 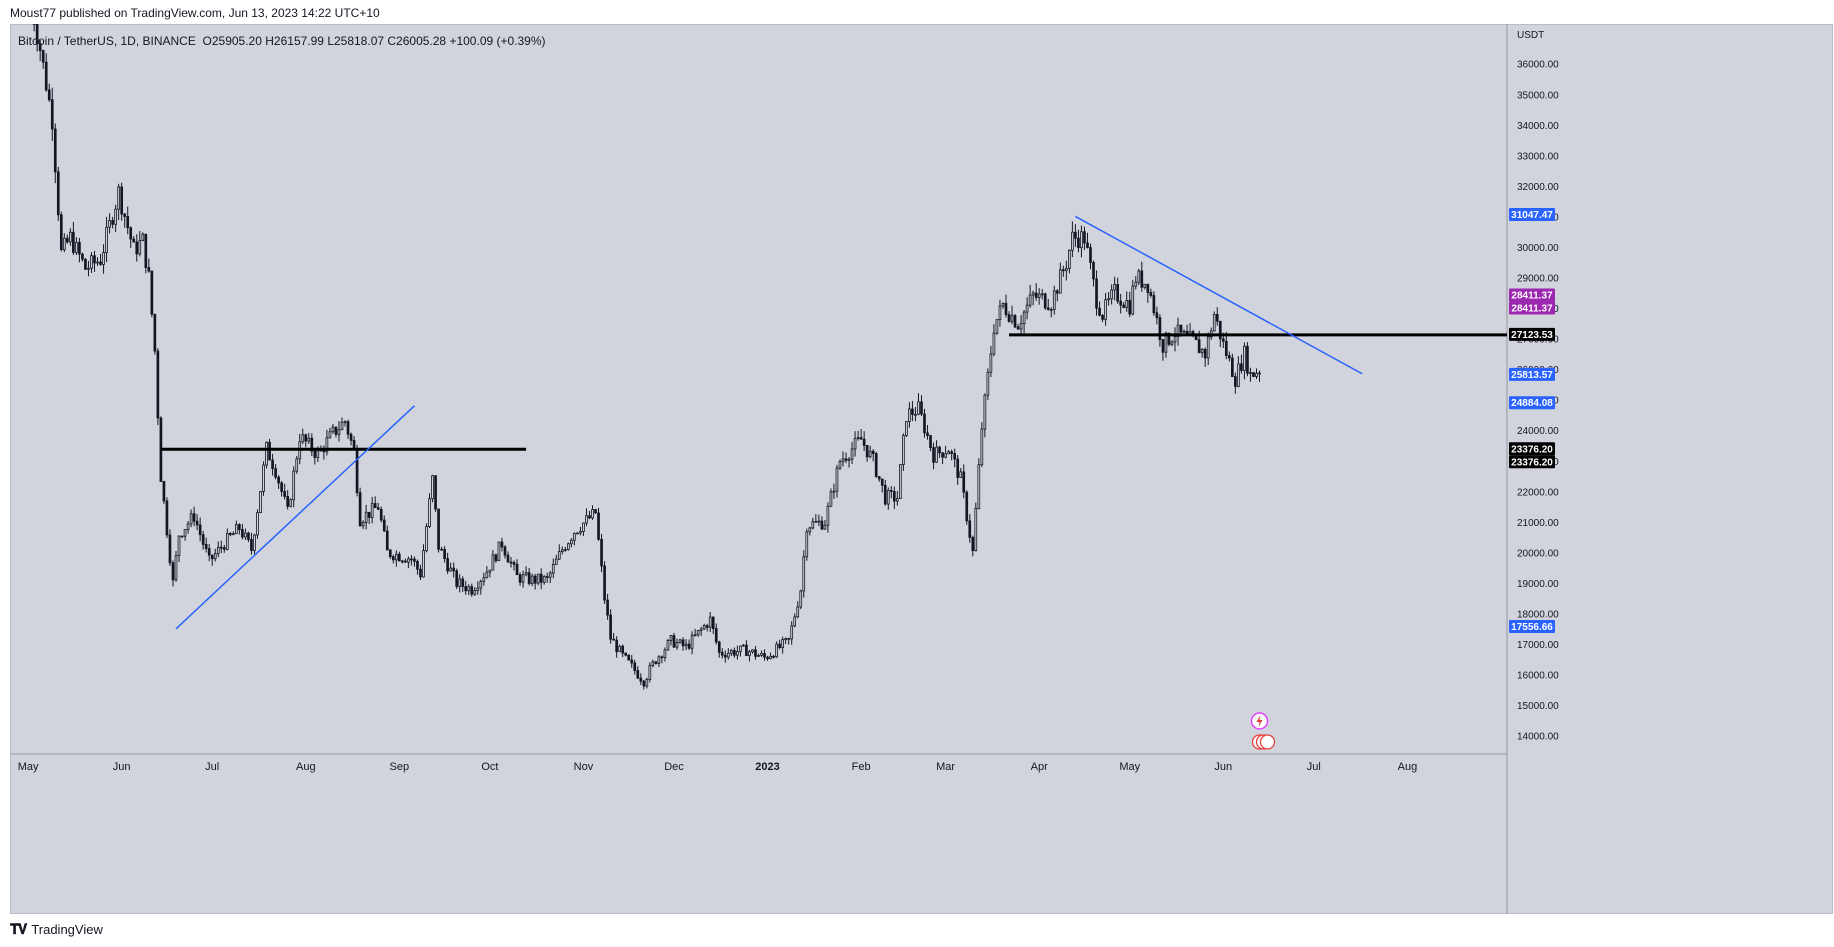 What do you see at coordinates (1532, 449) in the screenshot?
I see `price-tag-label: 23376.20` at bounding box center [1532, 449].